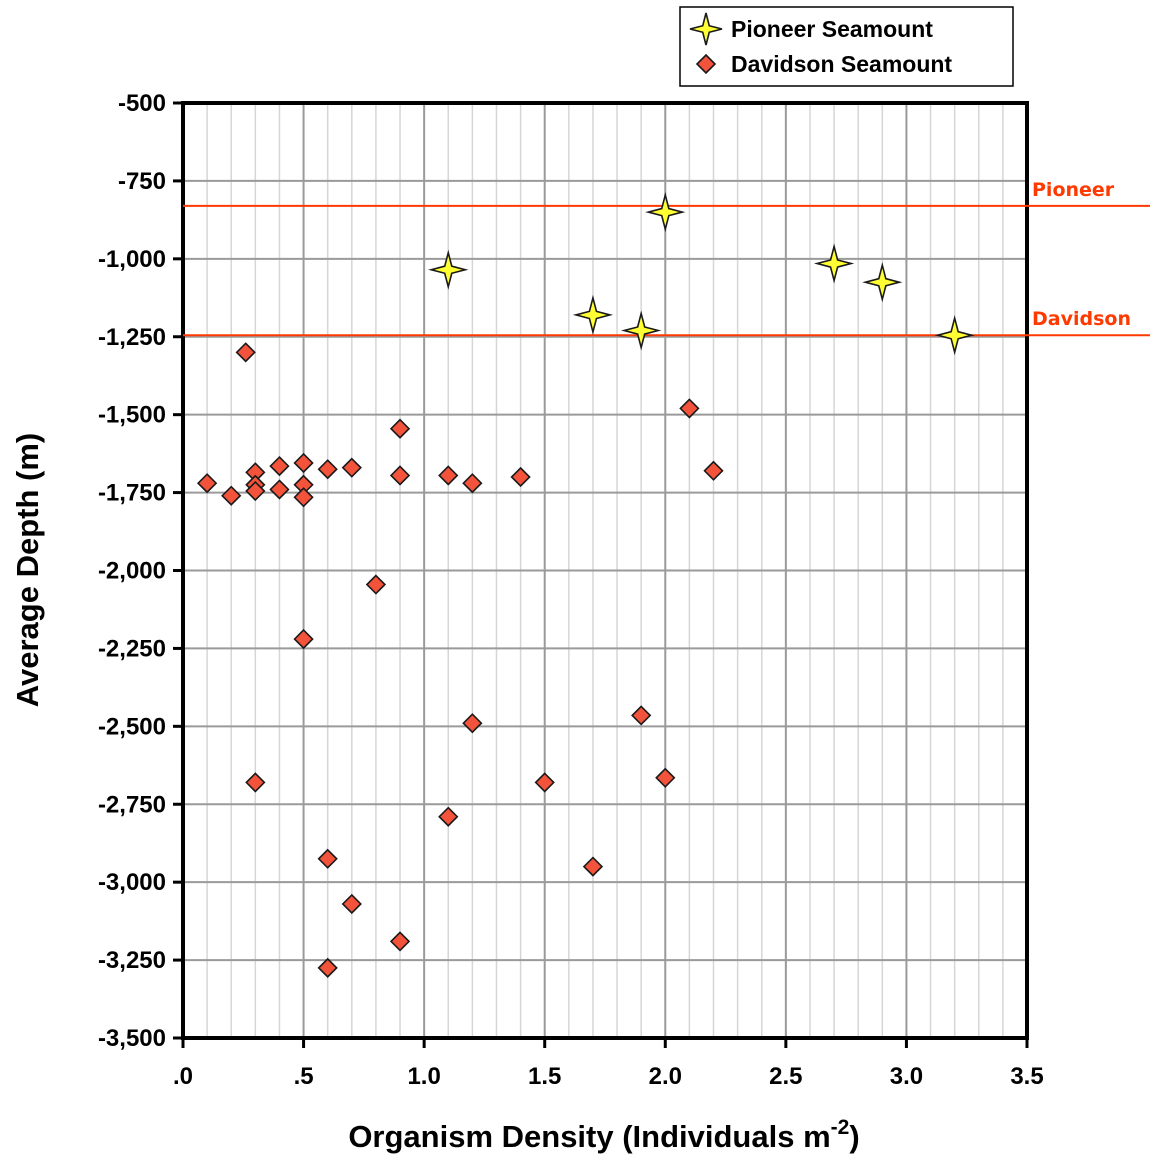  I want to click on y-tick-label: -750, so click(142, 181).